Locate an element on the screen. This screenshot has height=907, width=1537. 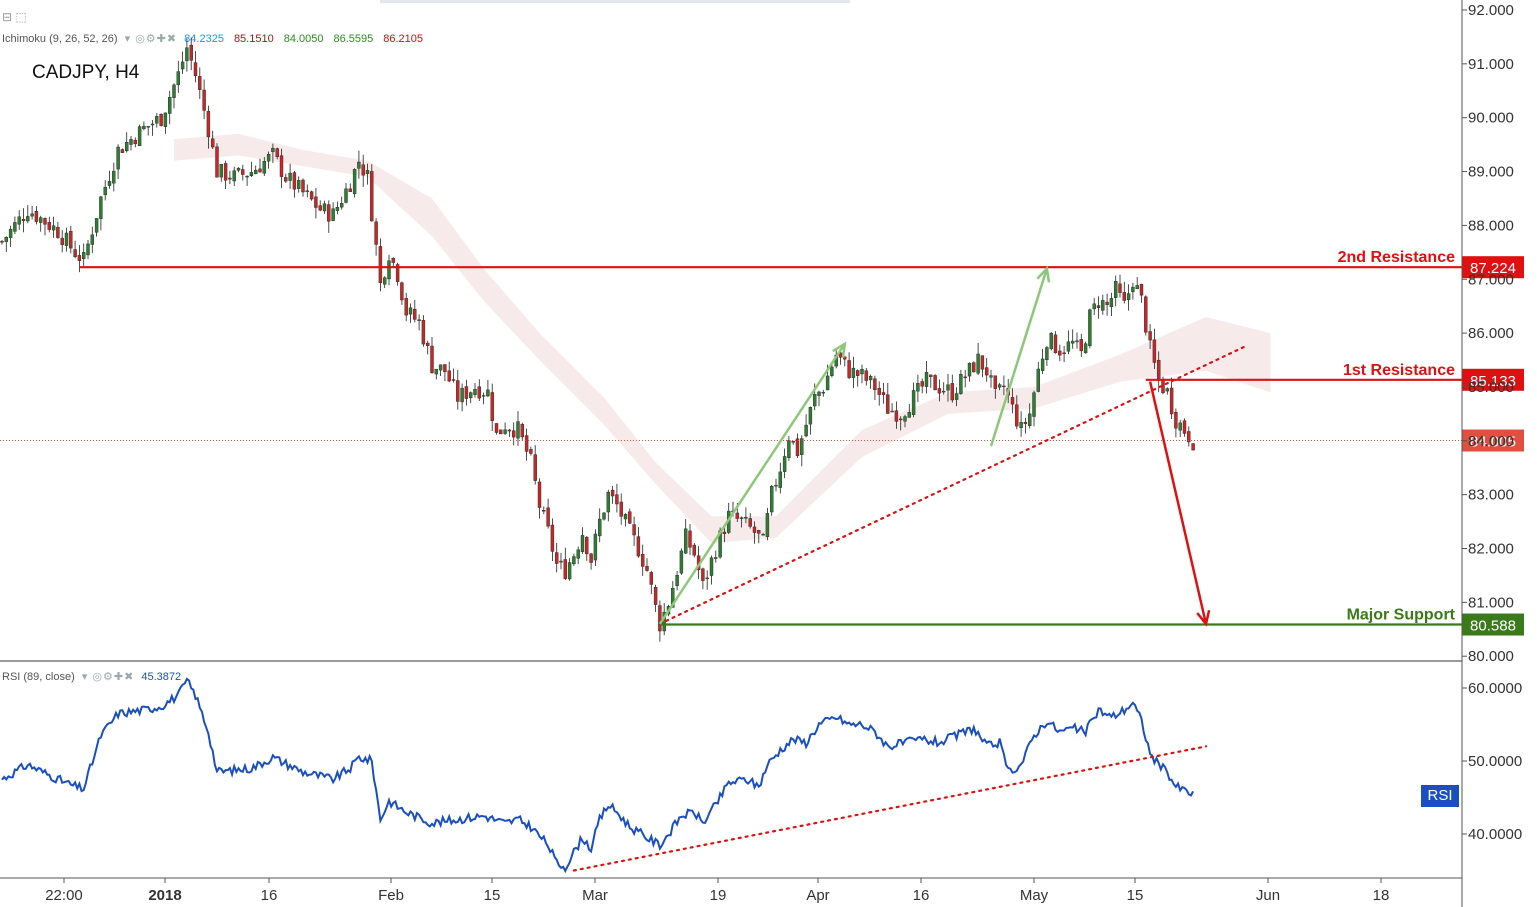
ichimoku-value-4: 86.2105 is located at coordinates (403, 39).